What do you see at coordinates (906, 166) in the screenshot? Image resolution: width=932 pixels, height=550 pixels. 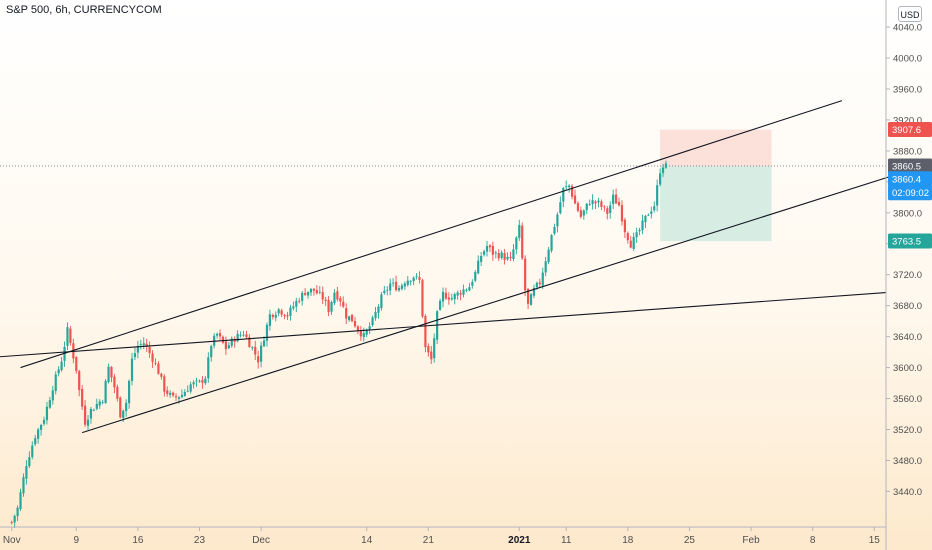 I see `price-tag-label: 3860.5` at bounding box center [906, 166].